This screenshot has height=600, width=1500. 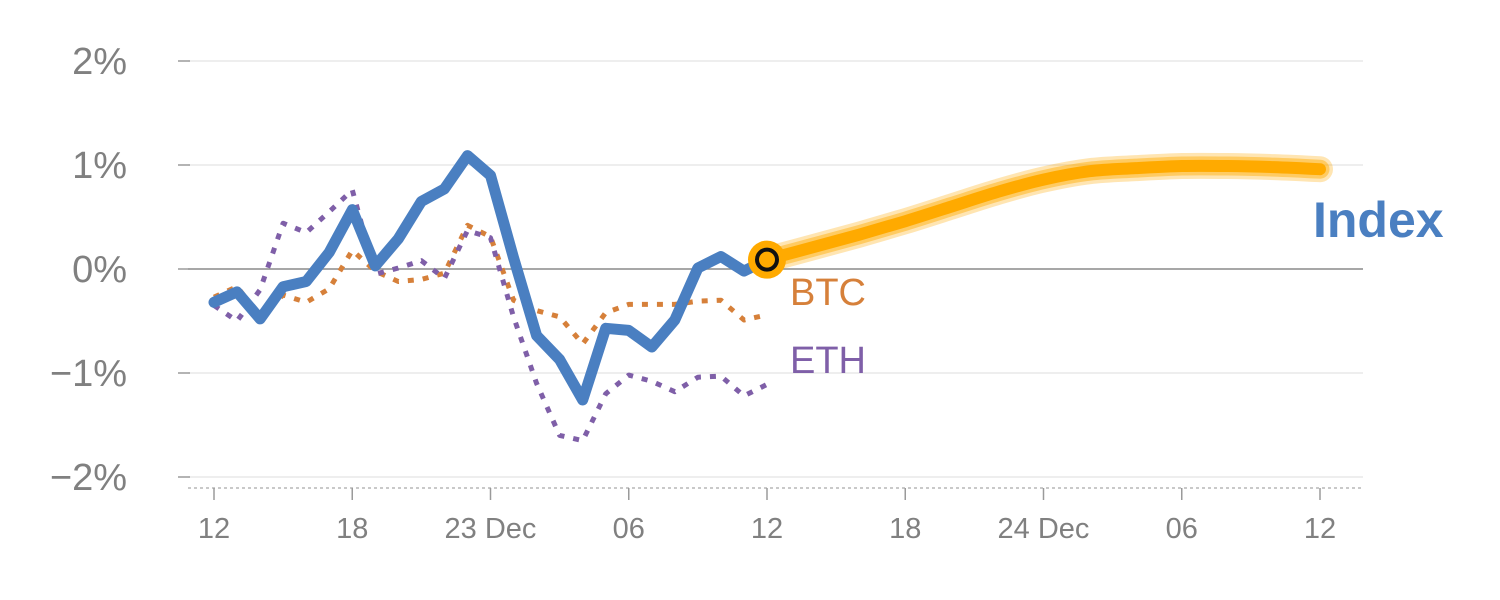 What do you see at coordinates (99, 62) in the screenshot?
I see `y-tick-label: 2%` at bounding box center [99, 62].